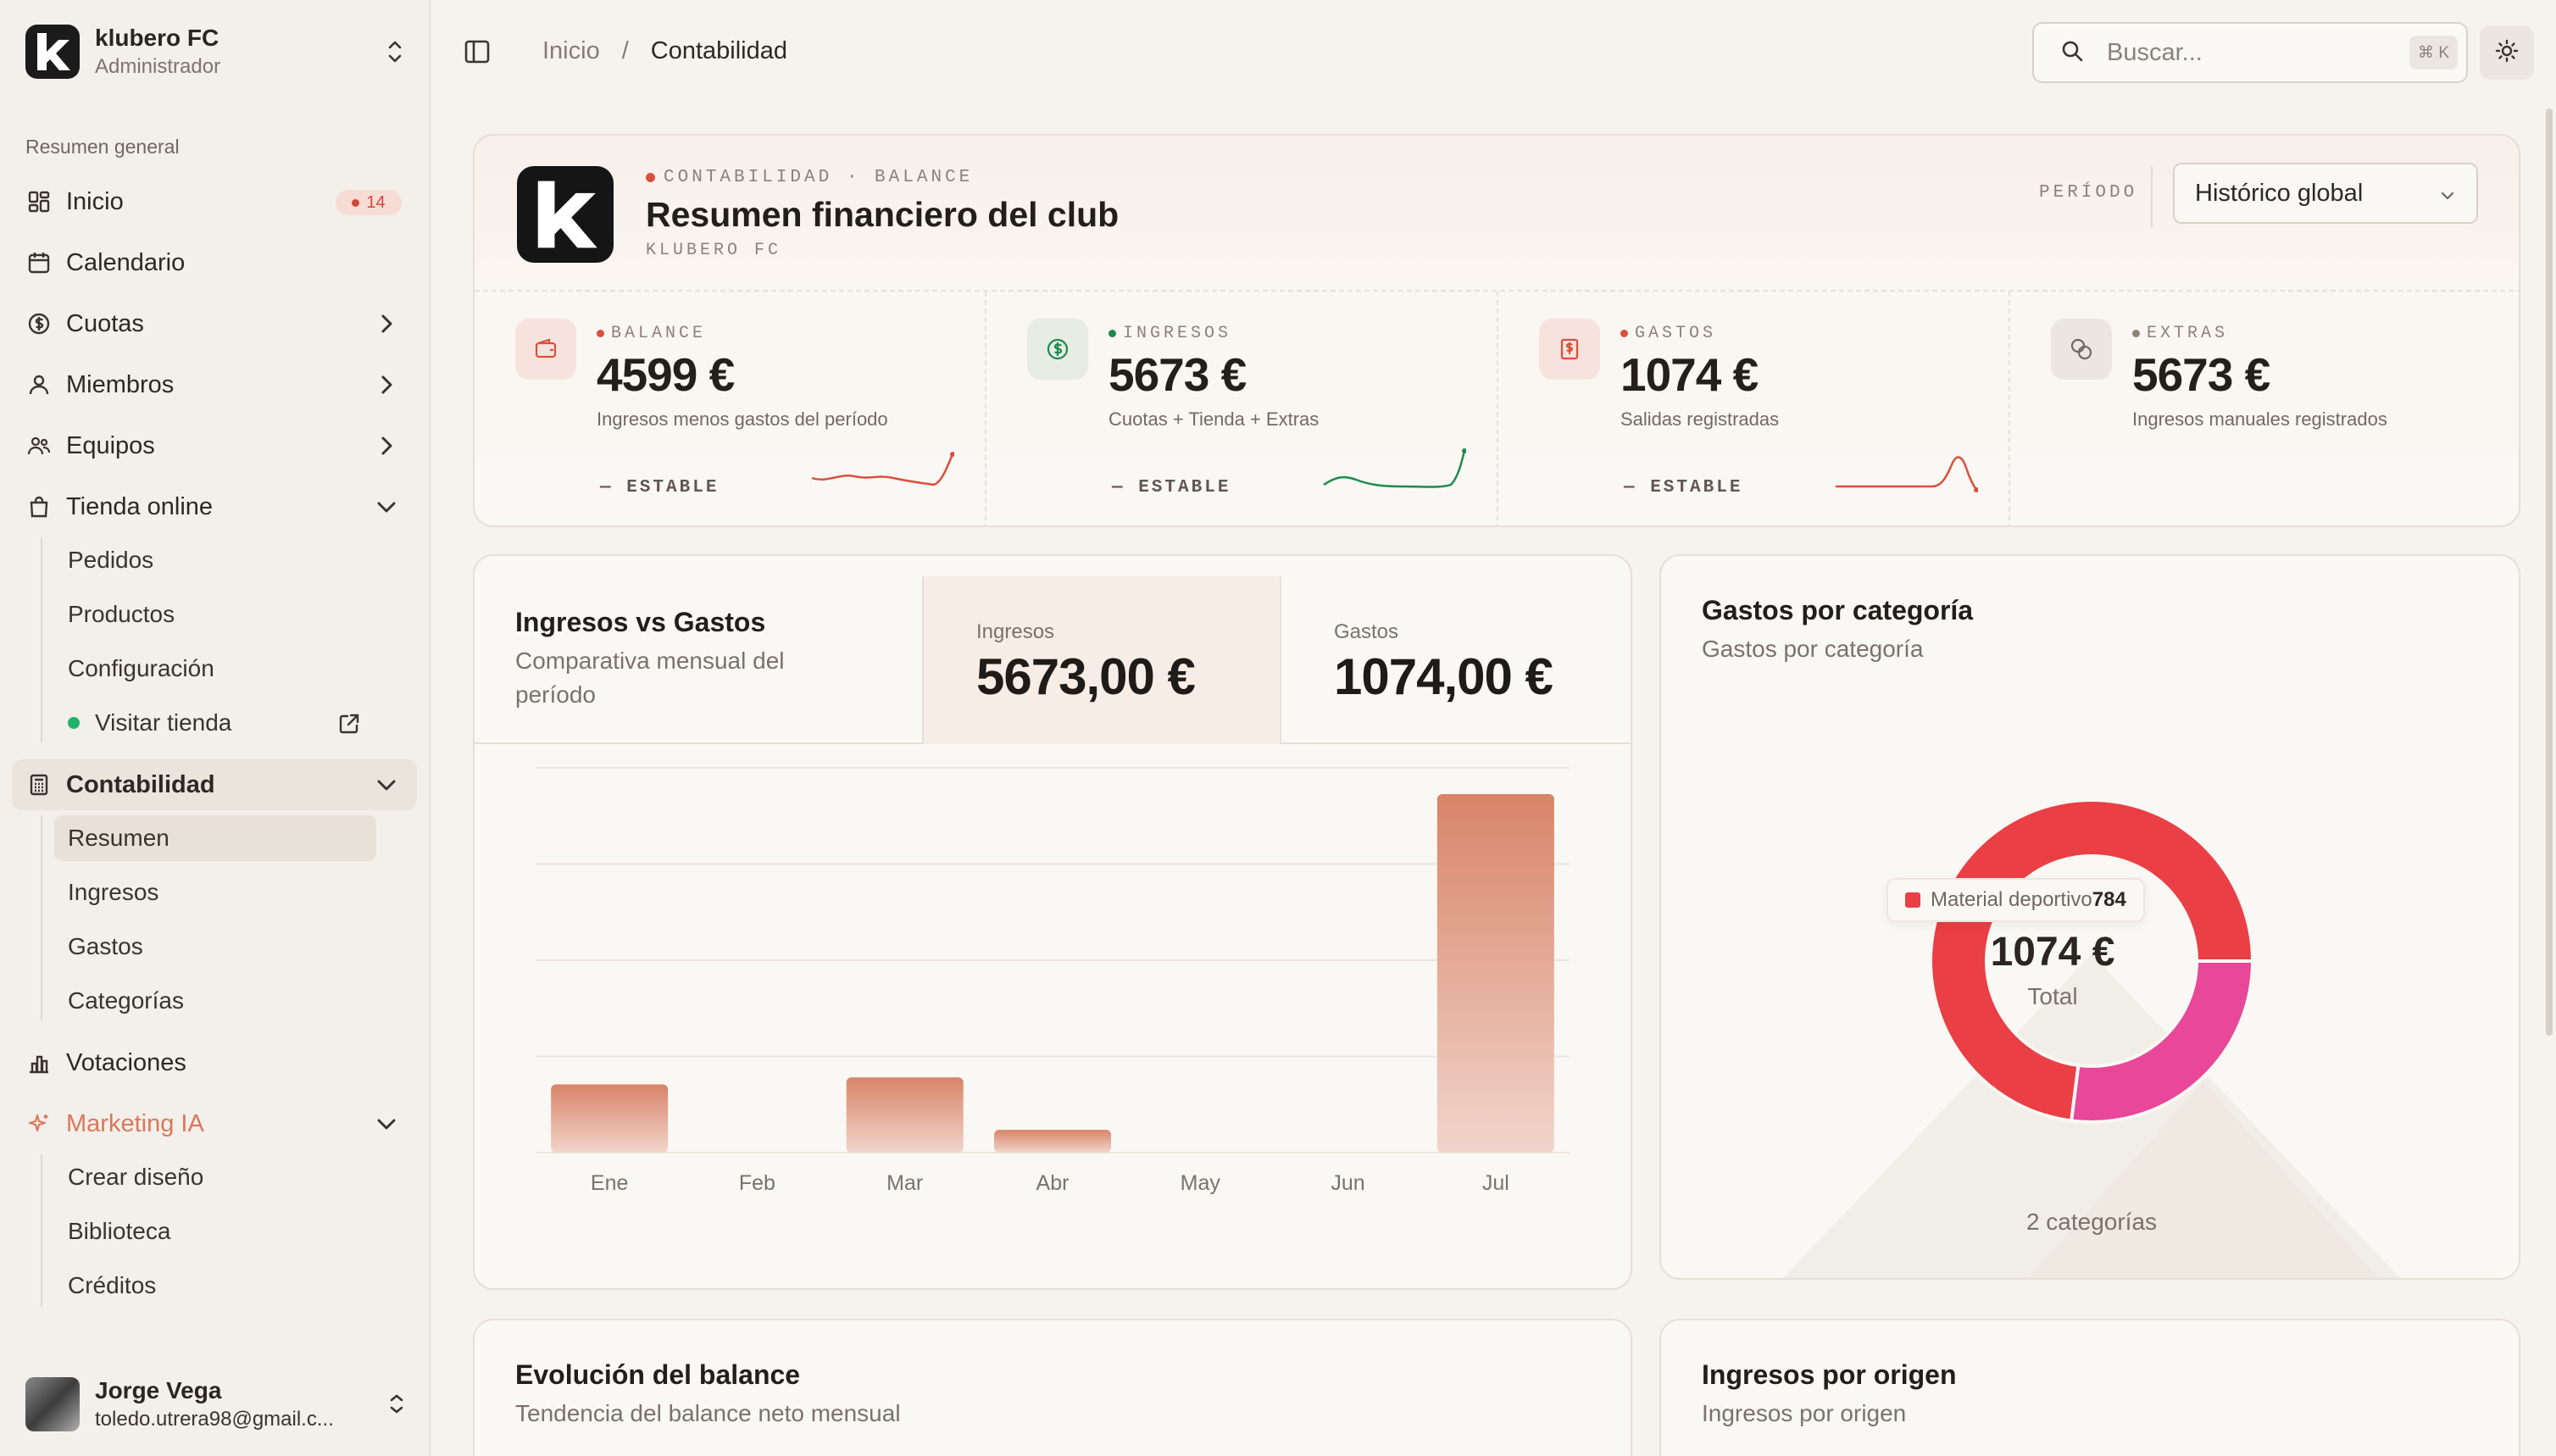  What do you see at coordinates (1495, 973) in the screenshot?
I see `bar-jul` at bounding box center [1495, 973].